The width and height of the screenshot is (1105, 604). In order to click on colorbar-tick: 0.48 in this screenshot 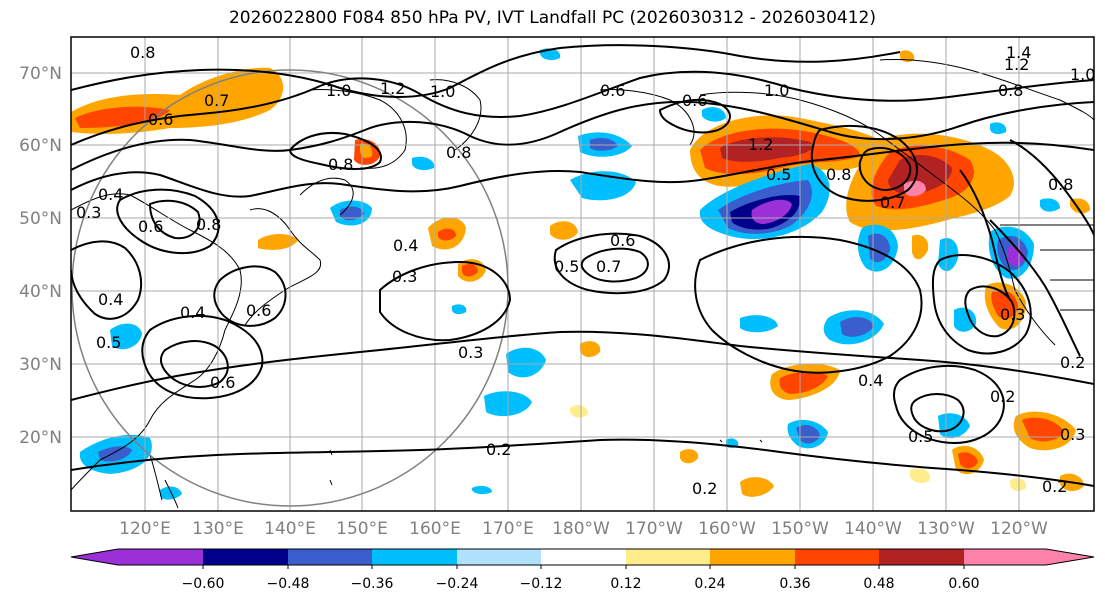, I will do `click(878, 584)`.